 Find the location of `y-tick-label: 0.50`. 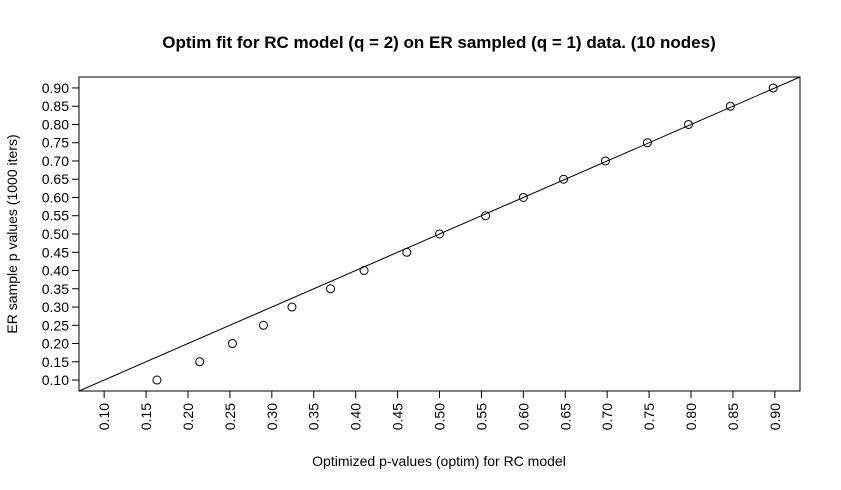

y-tick-label: 0.50 is located at coordinates (55, 234).